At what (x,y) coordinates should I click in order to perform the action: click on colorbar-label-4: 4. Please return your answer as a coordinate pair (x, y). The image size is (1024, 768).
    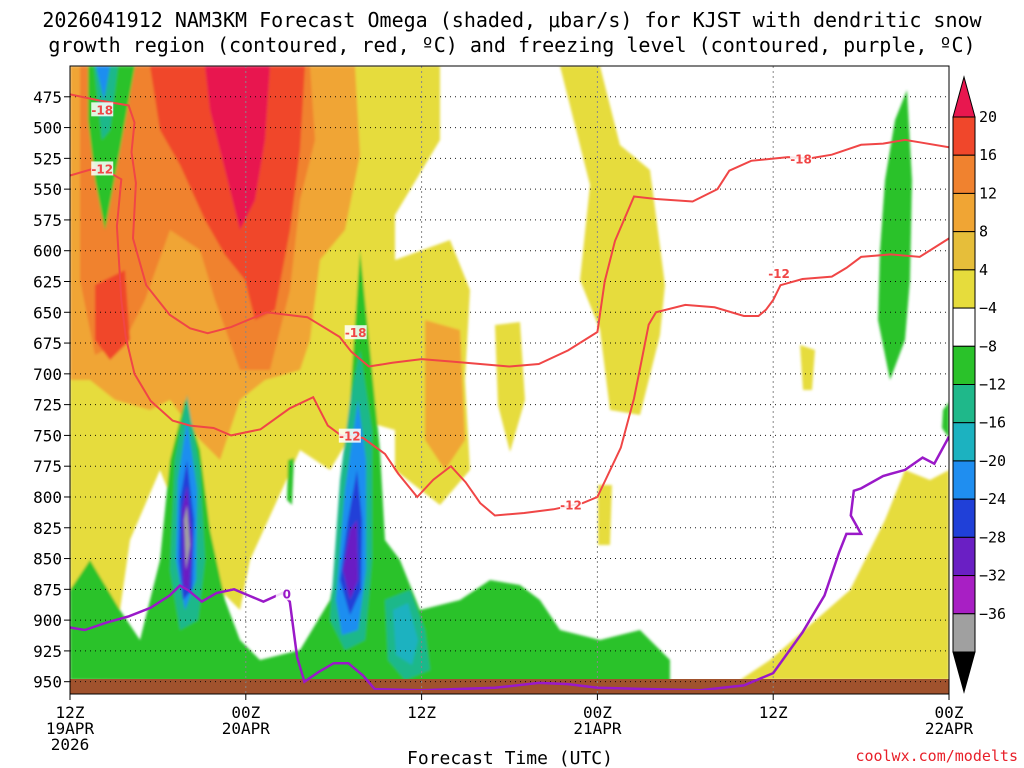
    Looking at the image, I should click on (983, 270).